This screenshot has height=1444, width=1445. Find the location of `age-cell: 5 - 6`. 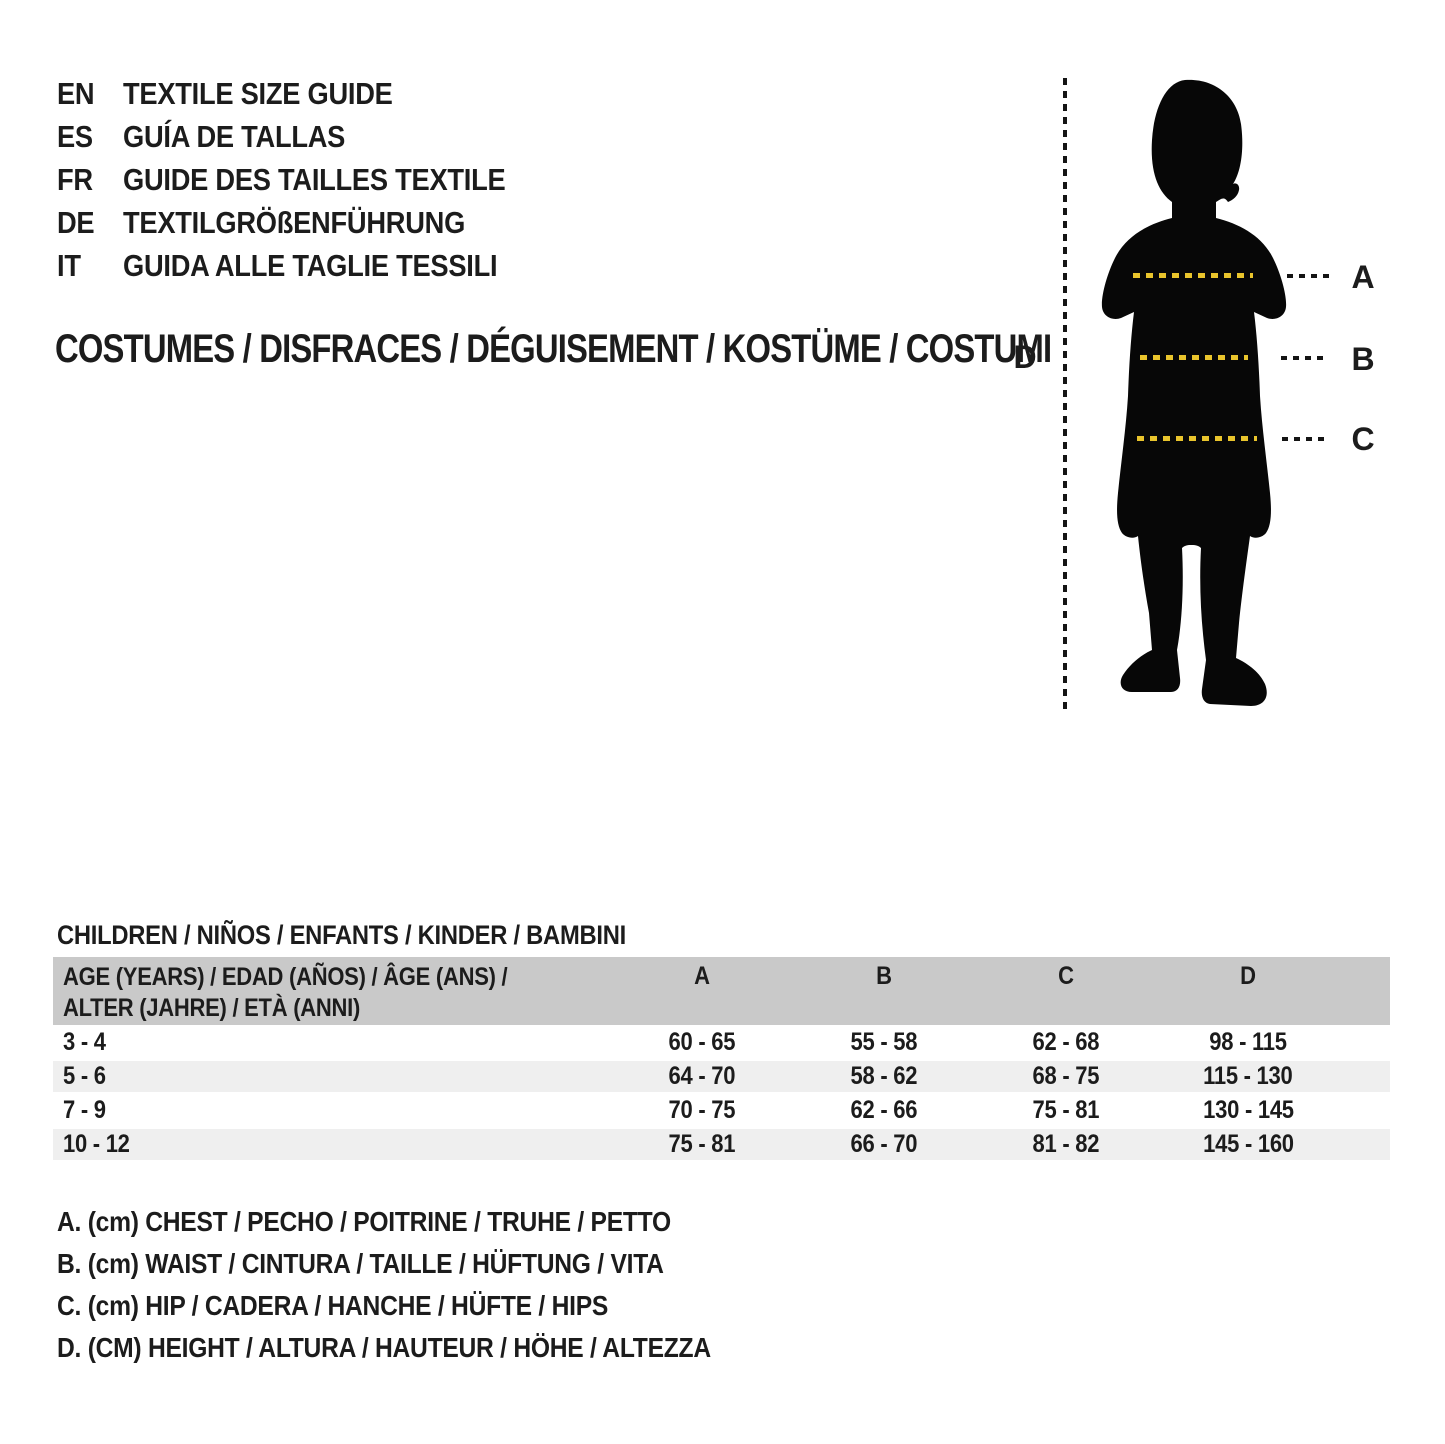

age-cell: 5 - 6 is located at coordinates (84, 1076).